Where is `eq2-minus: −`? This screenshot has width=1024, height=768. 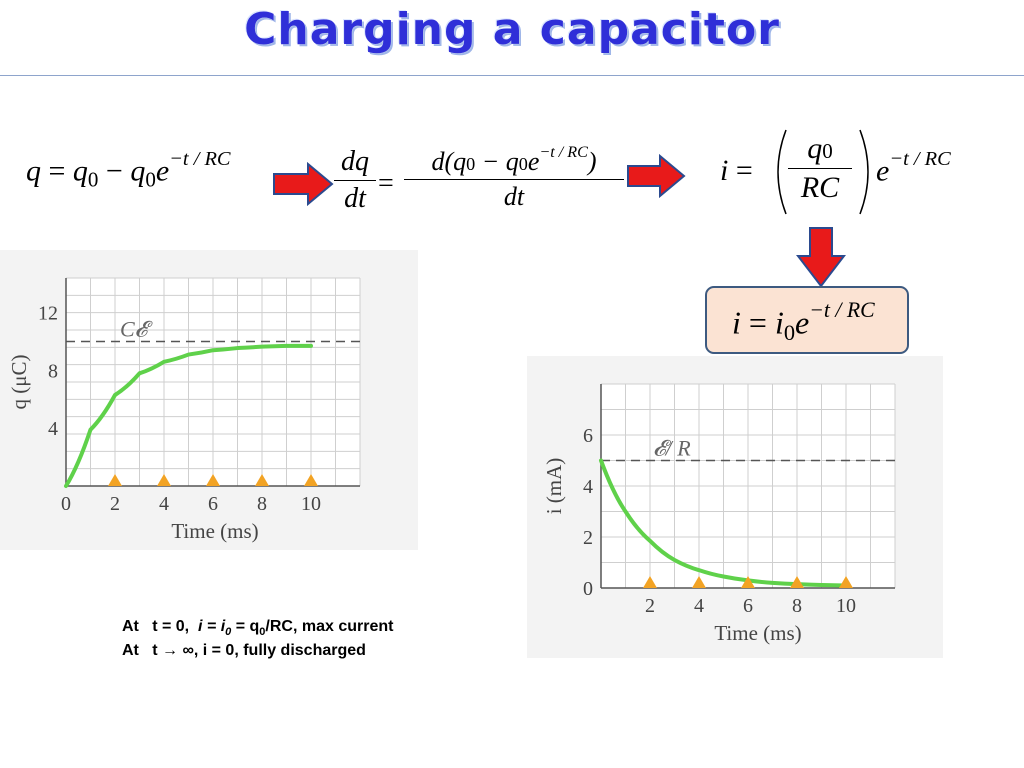
eq2-minus: − is located at coordinates (490, 161).